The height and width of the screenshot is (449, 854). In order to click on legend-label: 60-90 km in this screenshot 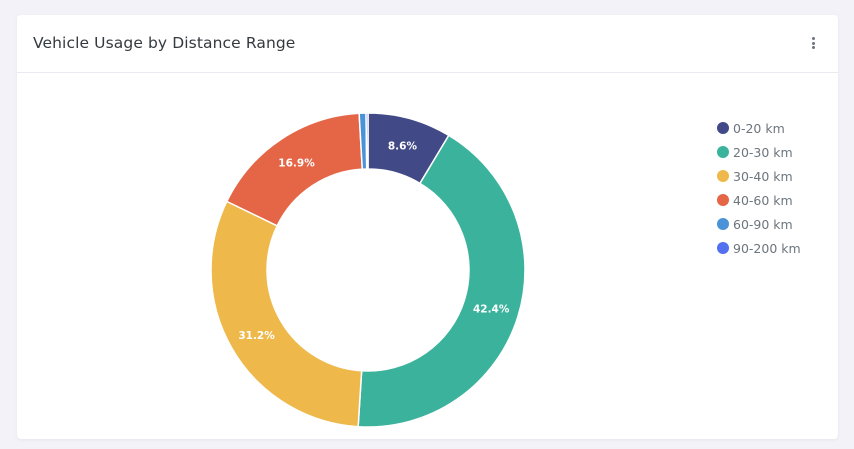, I will do `click(763, 224)`.